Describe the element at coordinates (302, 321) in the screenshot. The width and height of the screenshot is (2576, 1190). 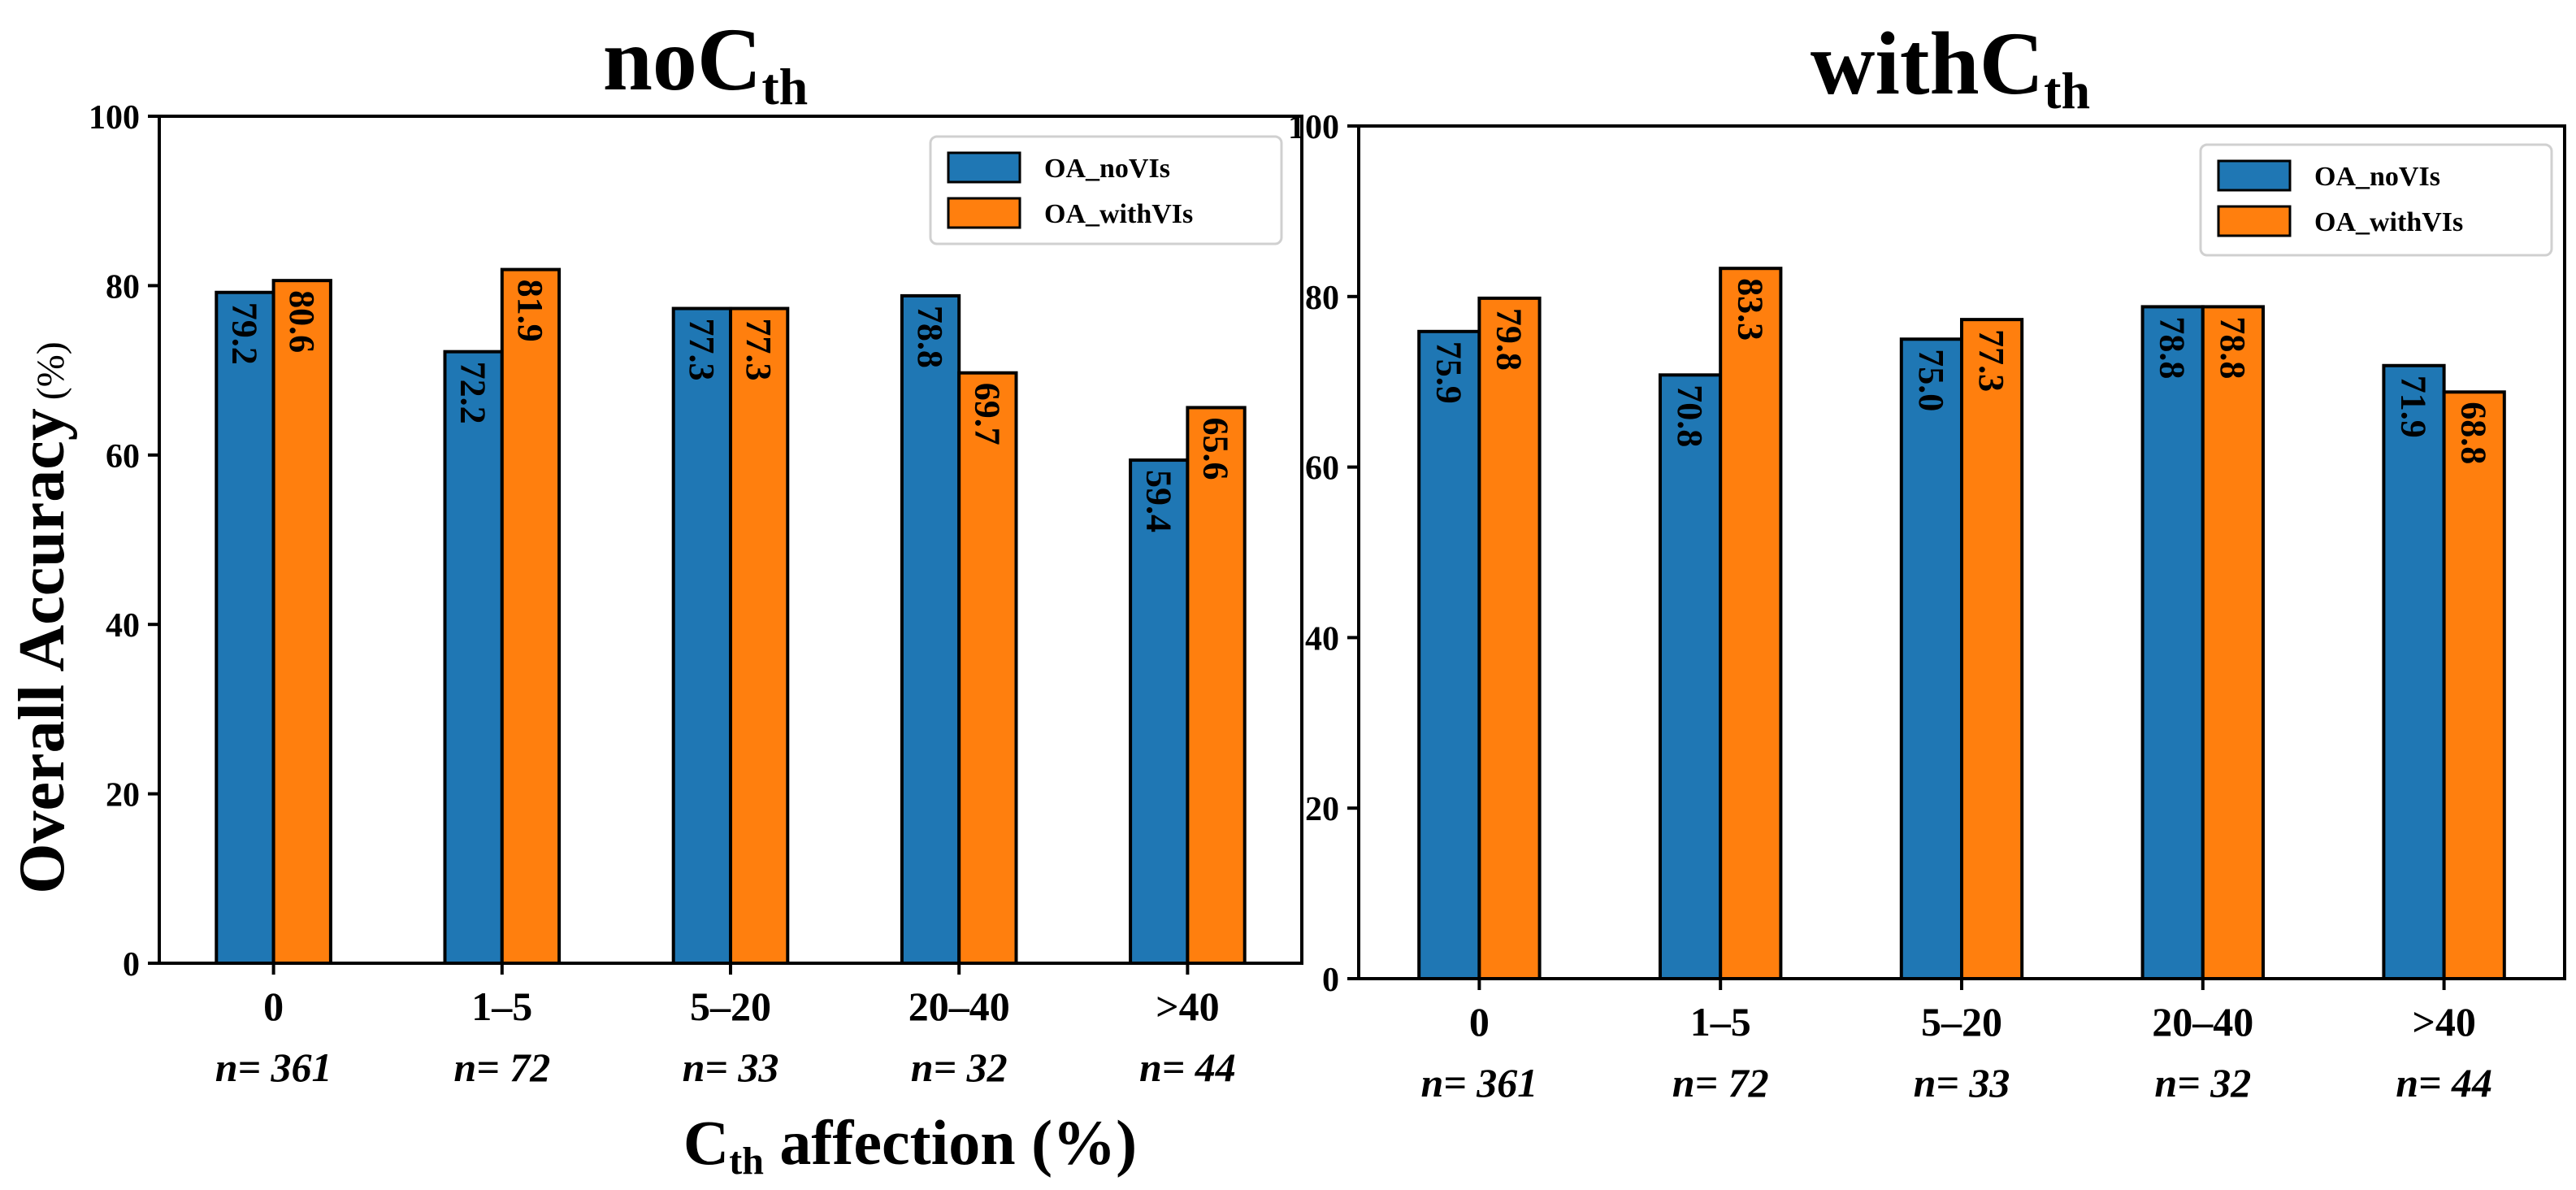
I see `bar-value-label: 80.6` at that location.